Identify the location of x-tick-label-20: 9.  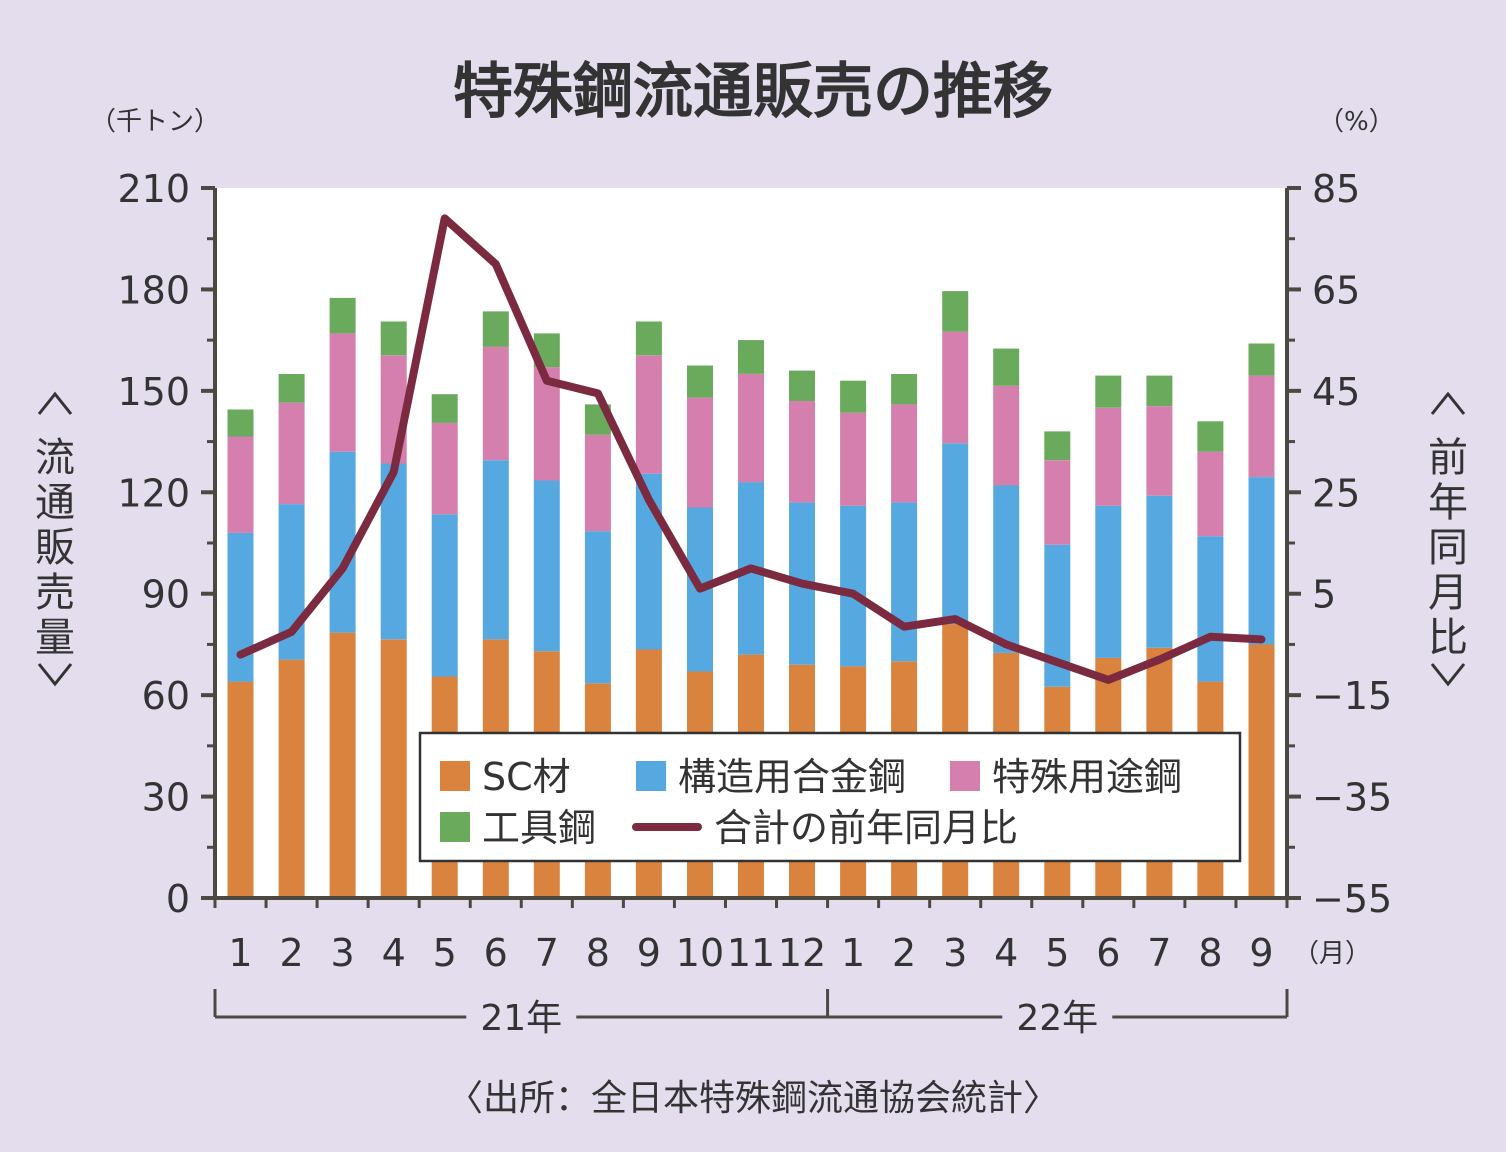
(1261, 953).